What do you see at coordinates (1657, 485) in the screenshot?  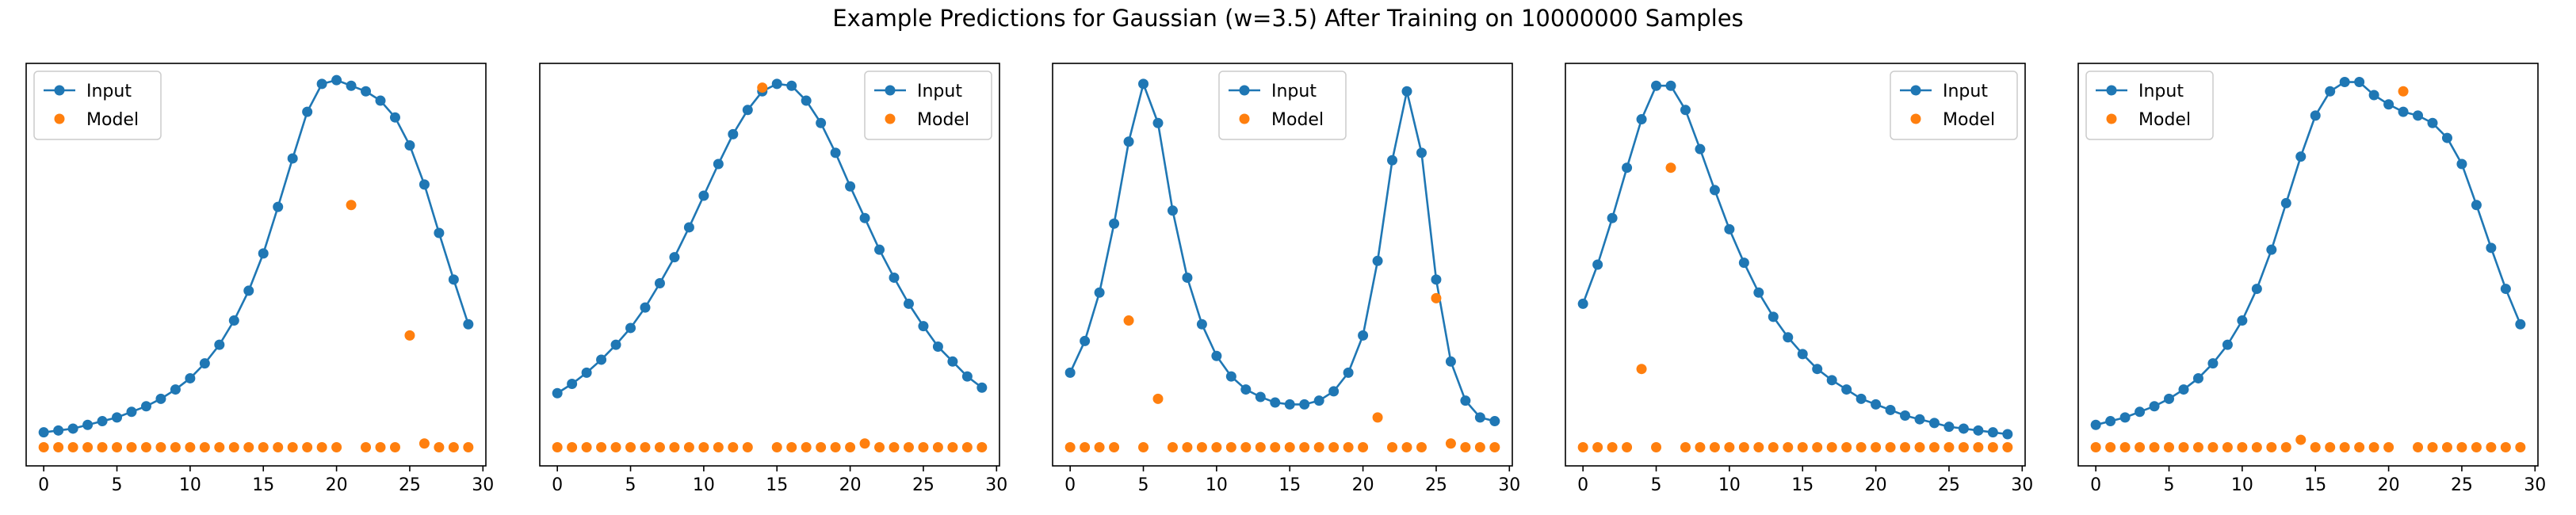 I see `x-tick-label: 5` at bounding box center [1657, 485].